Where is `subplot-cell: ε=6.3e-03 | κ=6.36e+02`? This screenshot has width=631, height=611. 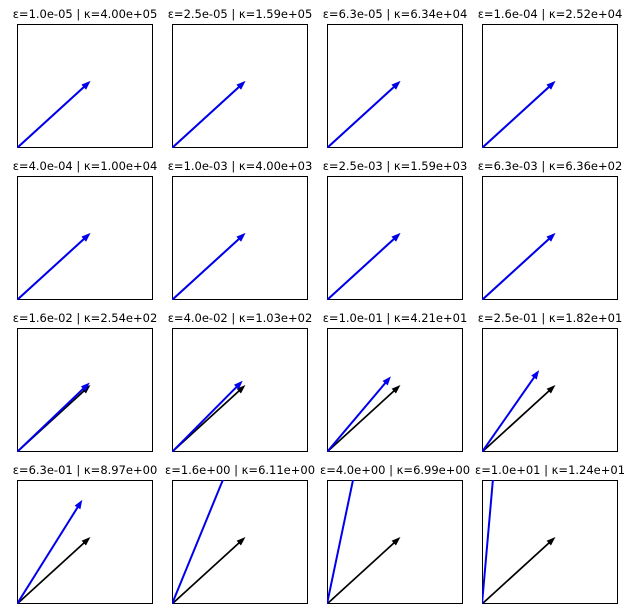
subplot-cell: ε=6.3e-03 | κ=6.36e+02 is located at coordinates (550, 228).